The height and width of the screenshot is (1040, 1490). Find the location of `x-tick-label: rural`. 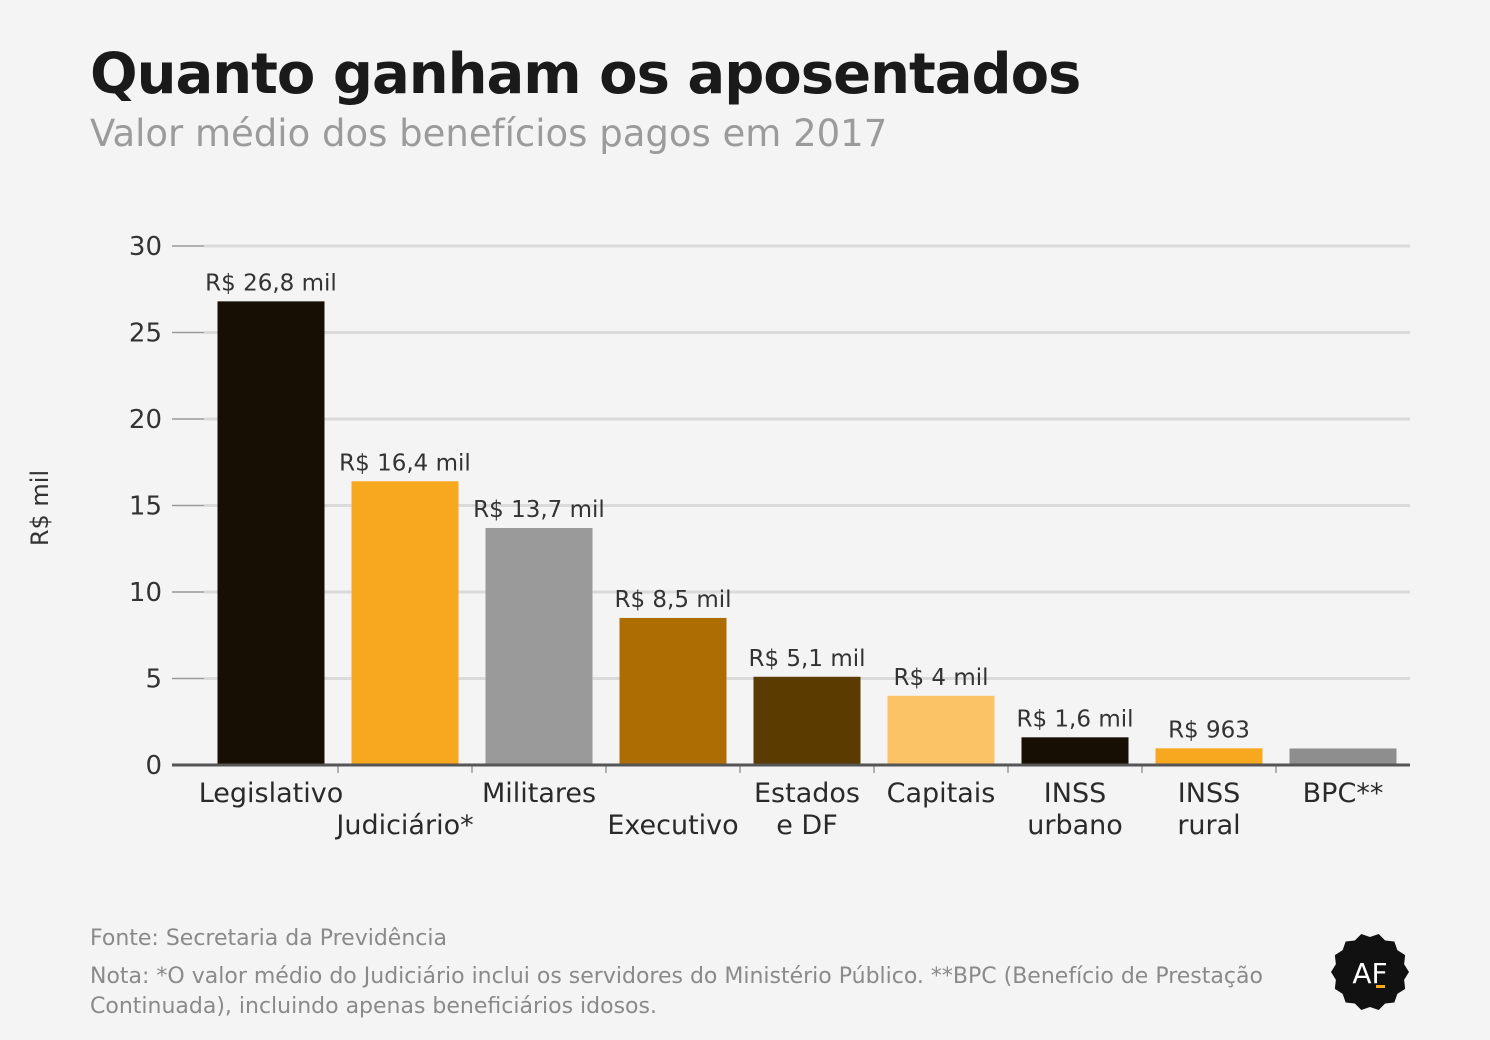

x-tick-label: rural is located at coordinates (1208, 825).